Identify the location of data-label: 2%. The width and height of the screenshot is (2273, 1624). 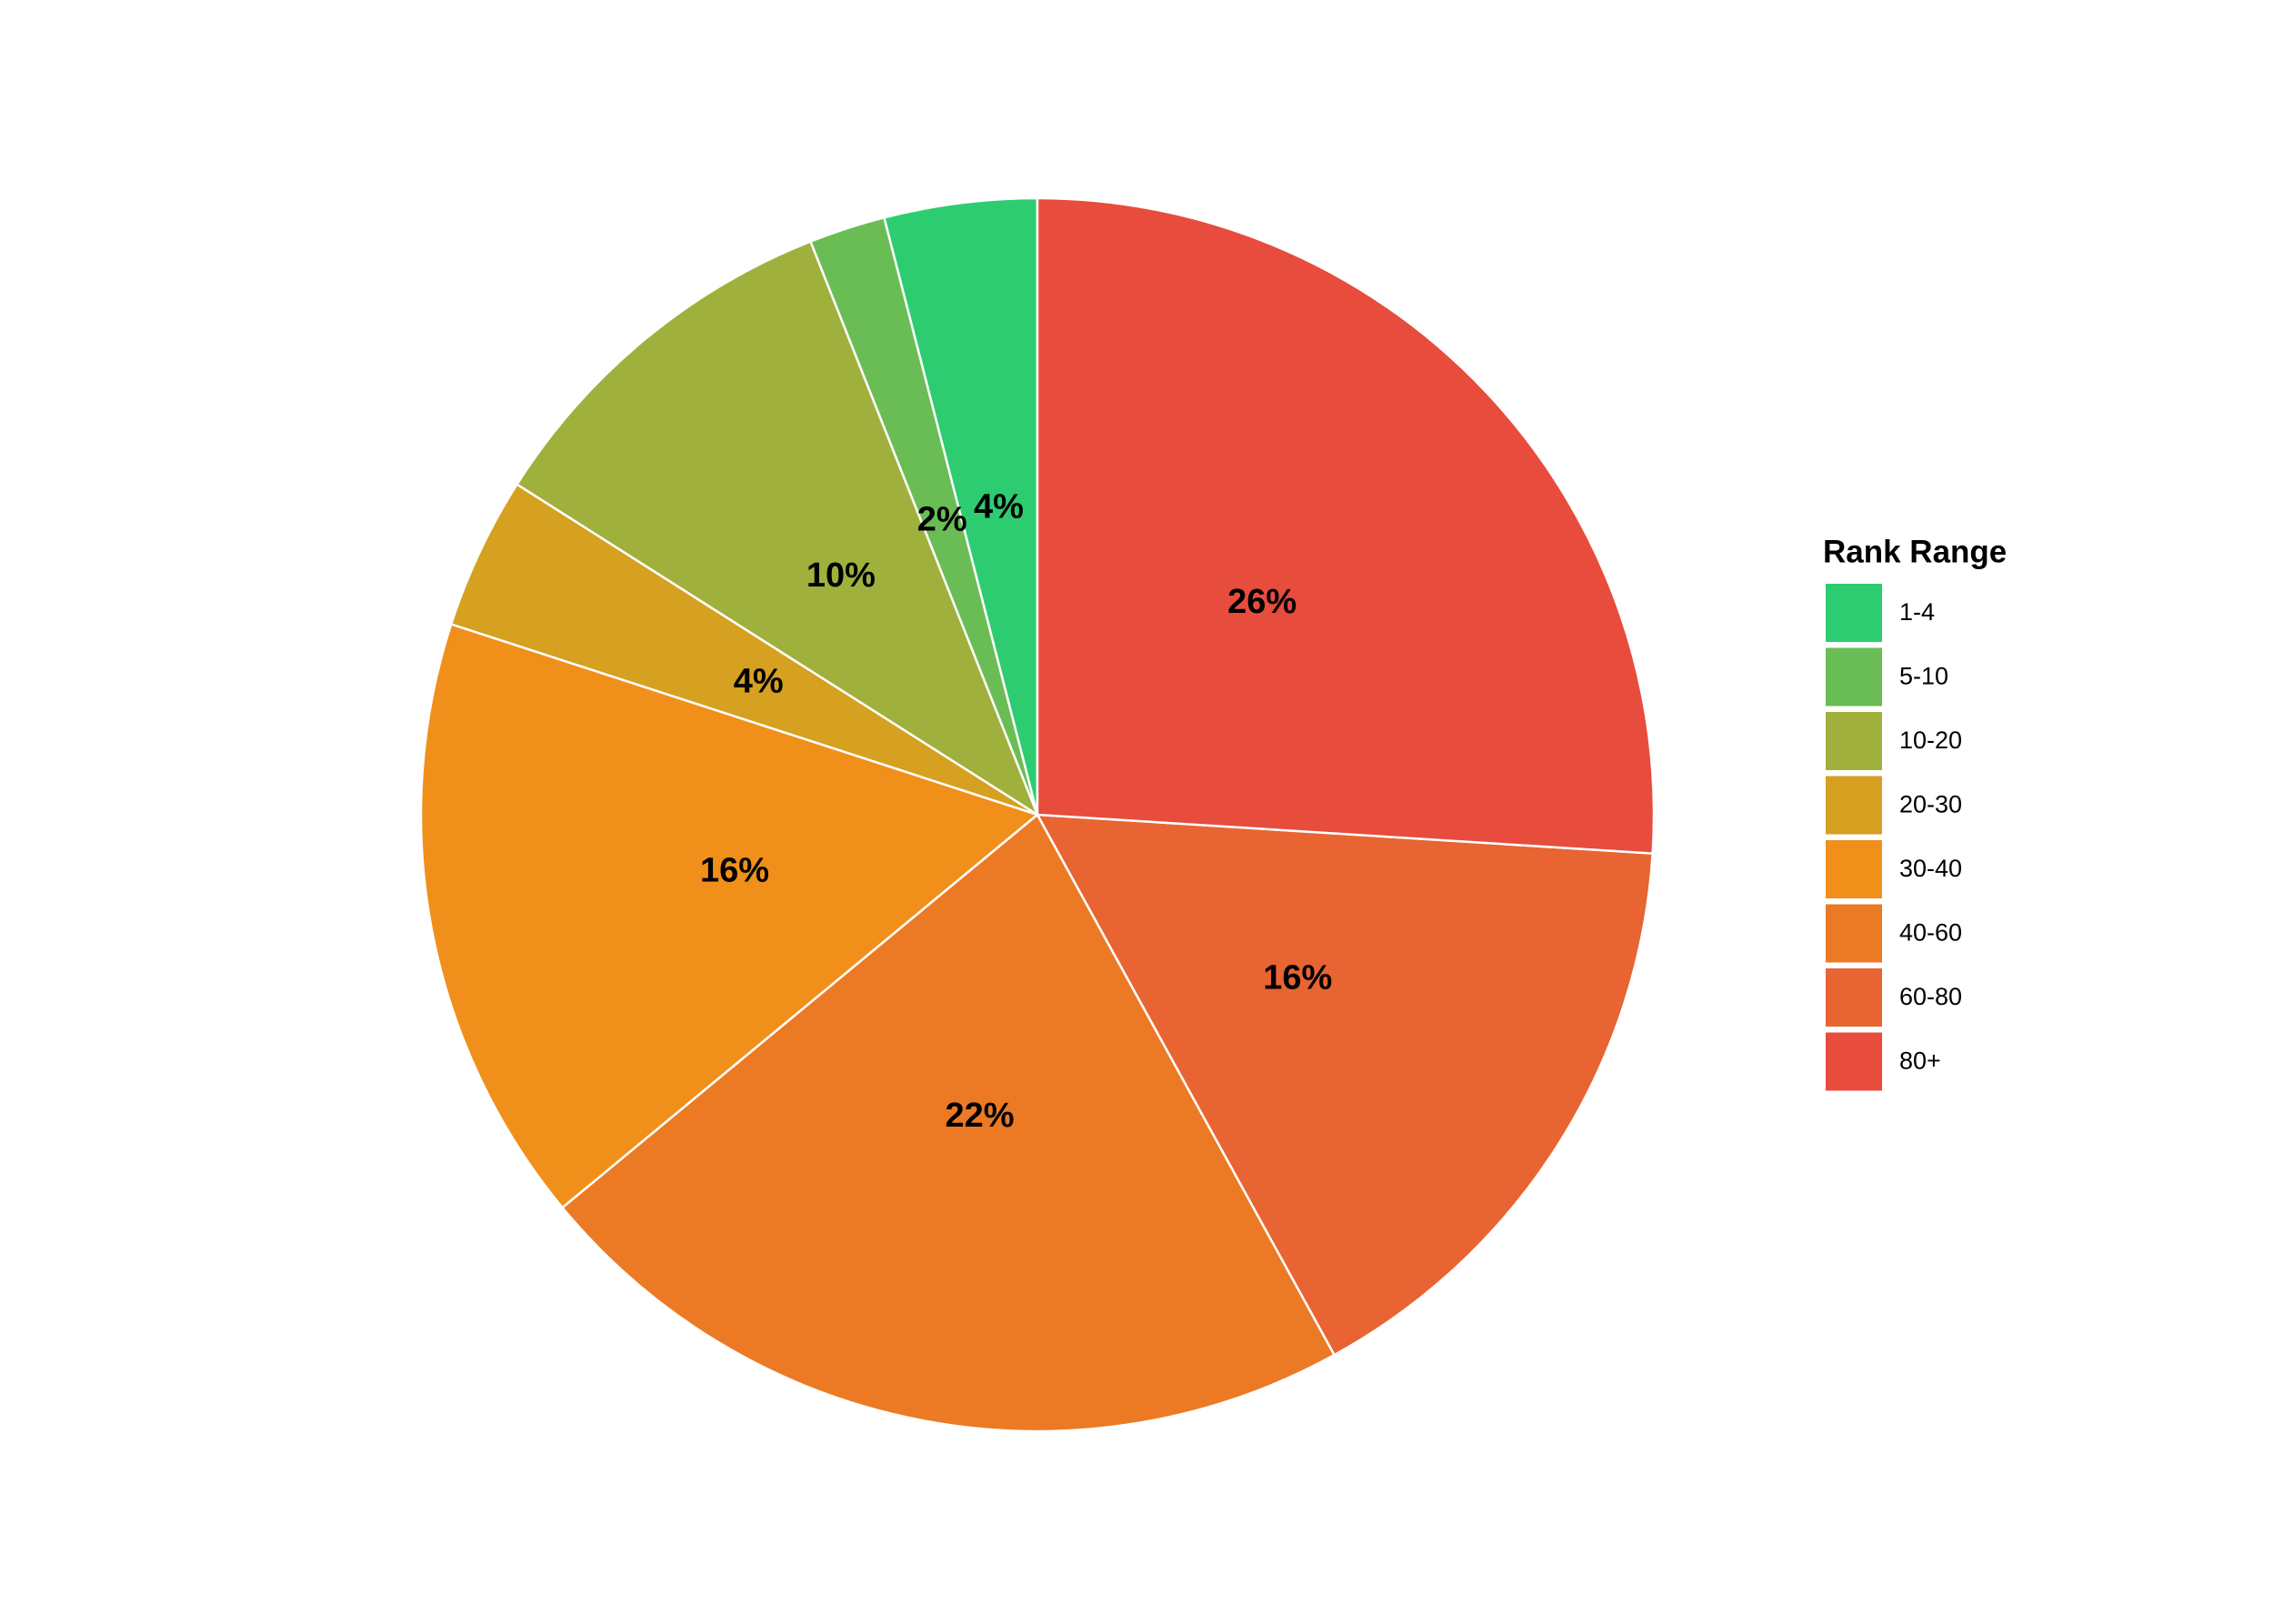
(942, 520).